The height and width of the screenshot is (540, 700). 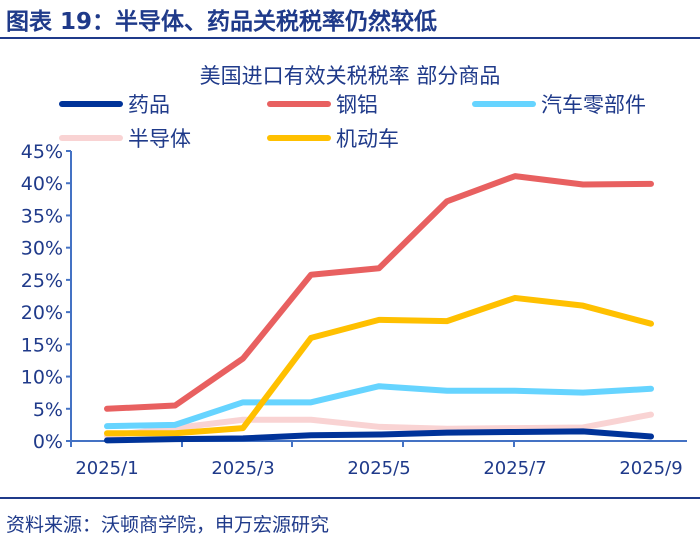 I want to click on y-tick-label: 15%, so click(x=42, y=345).